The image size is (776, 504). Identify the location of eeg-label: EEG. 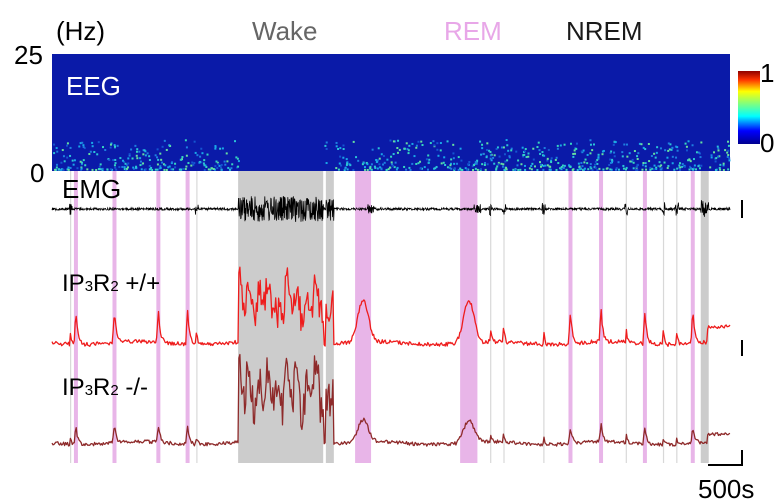
(93, 86).